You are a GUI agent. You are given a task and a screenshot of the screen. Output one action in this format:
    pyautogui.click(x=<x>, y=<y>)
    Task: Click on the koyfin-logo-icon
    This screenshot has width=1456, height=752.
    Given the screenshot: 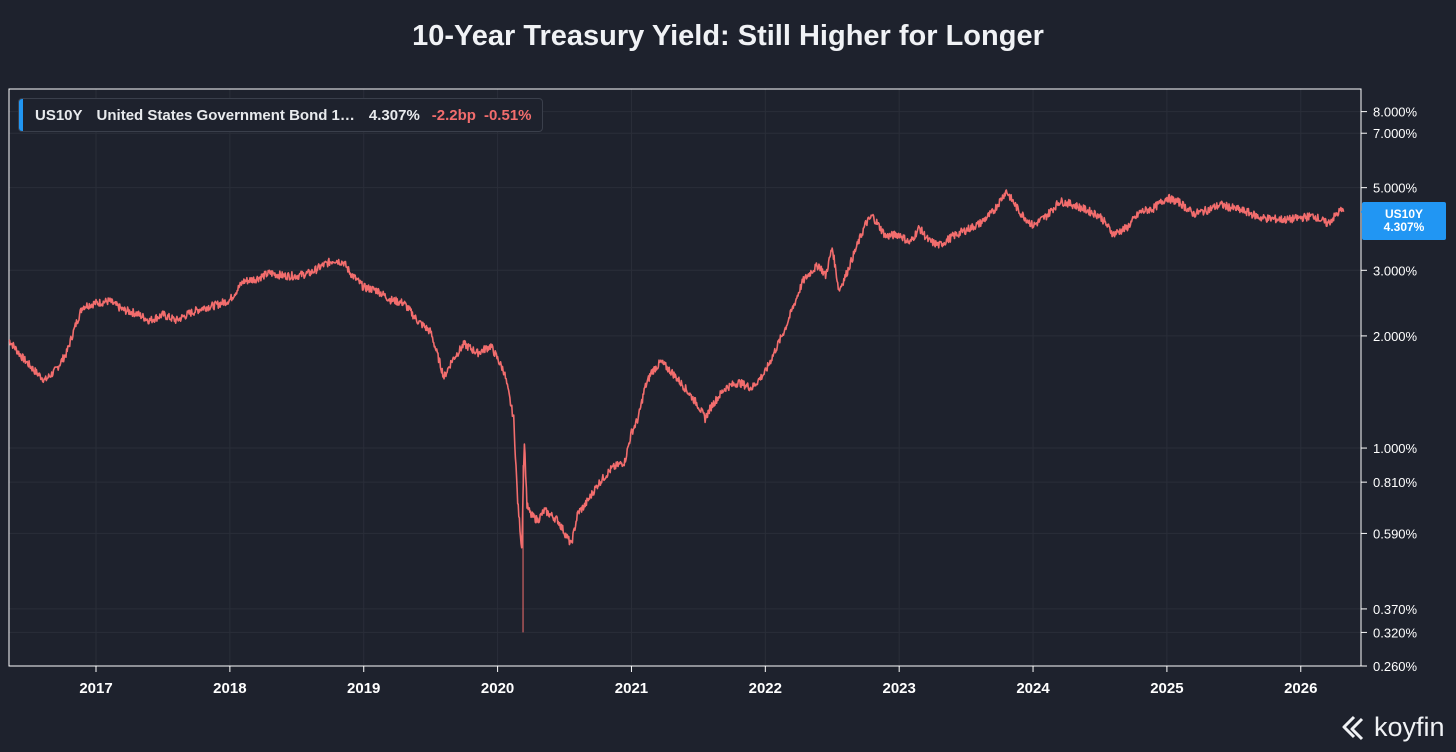 What is the action you would take?
    pyautogui.click(x=1353, y=727)
    